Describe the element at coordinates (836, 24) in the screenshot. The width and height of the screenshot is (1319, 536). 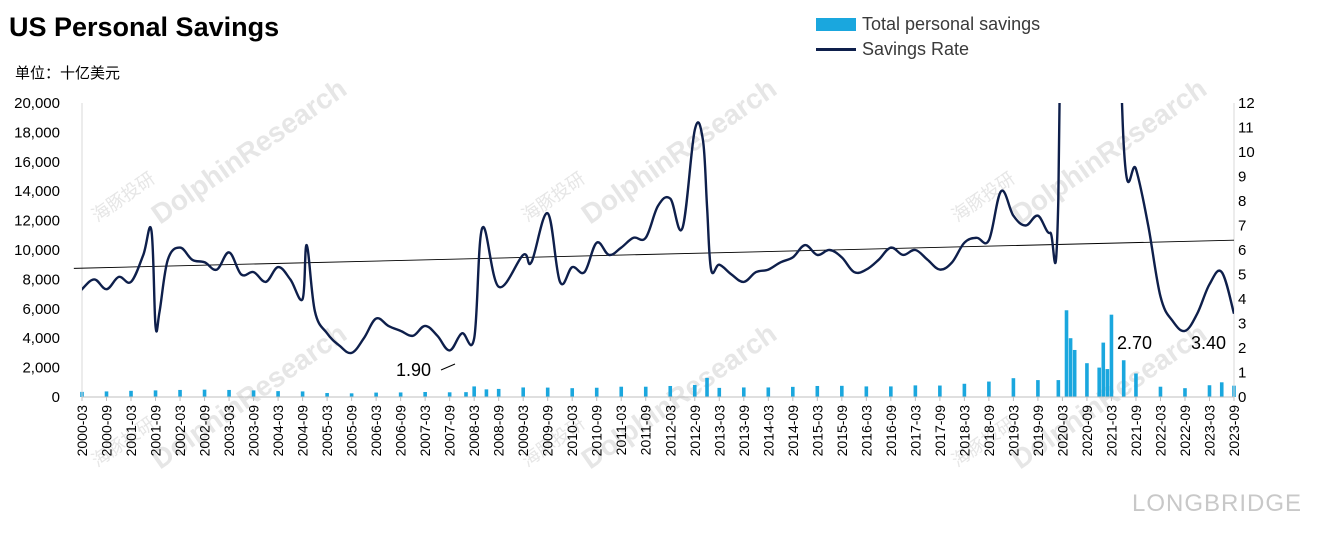
I see `legend-bar-swatch` at that location.